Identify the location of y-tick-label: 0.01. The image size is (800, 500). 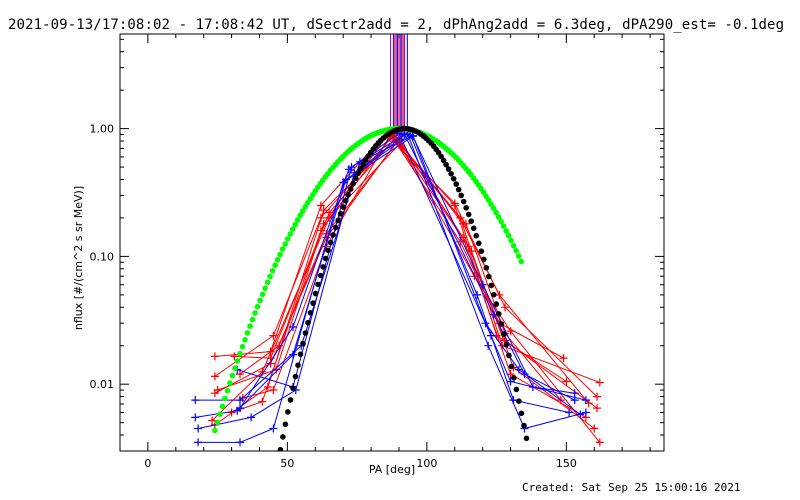
(102, 384).